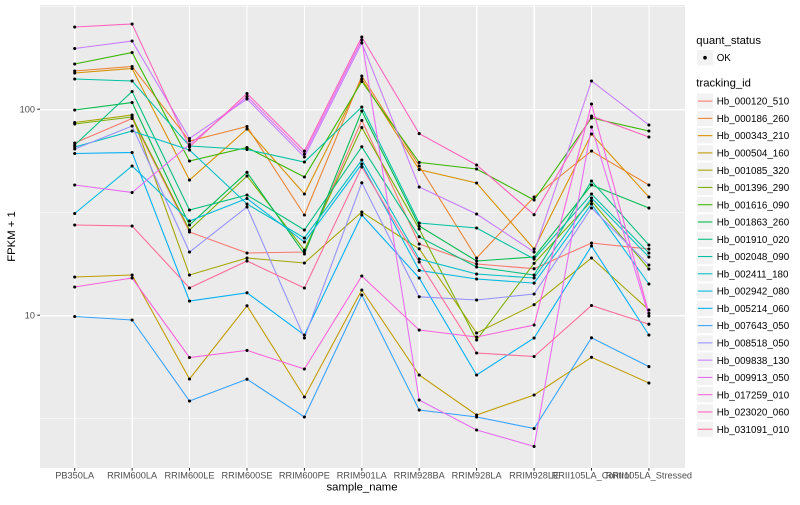 The image size is (800, 505). What do you see at coordinates (132, 475) in the screenshot?
I see `svg-text: RRIM600LA` at bounding box center [132, 475].